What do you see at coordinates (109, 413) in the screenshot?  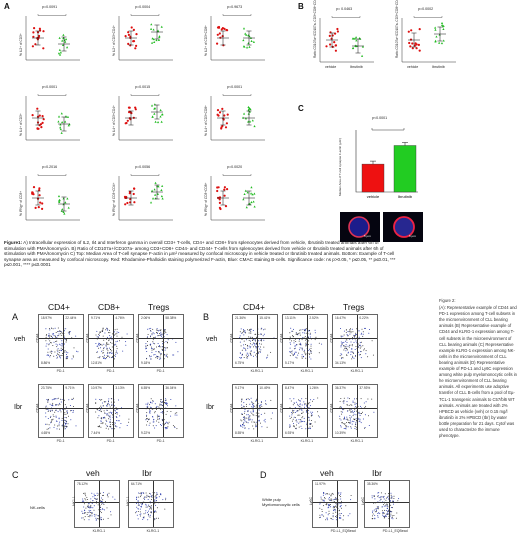 I see `flow-a-plot: 10.97% 3.13% 7.44% CD44 PD-1` at bounding box center [109, 413].